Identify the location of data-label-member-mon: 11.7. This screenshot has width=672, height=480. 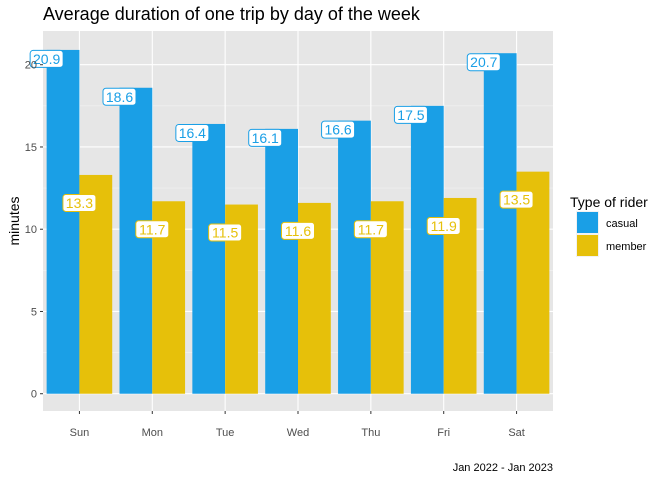
(152, 229).